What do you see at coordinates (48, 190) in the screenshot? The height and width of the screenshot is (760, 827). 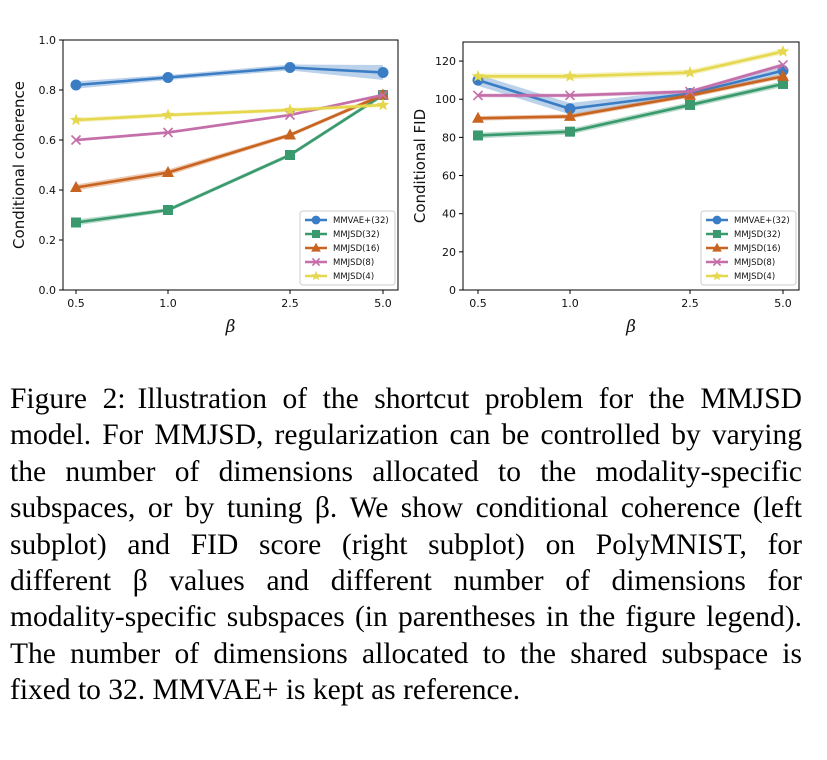 I see `y-tick-label: 0.4` at bounding box center [48, 190].